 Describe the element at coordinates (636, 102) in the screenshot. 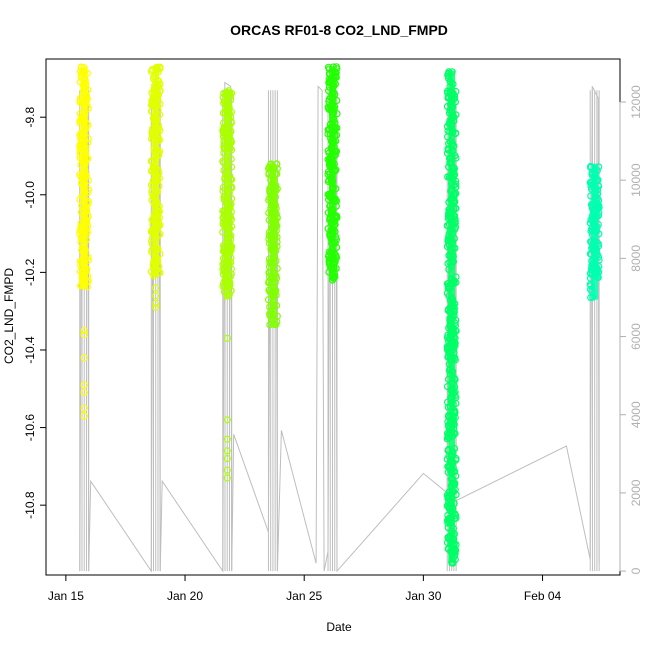

I see `y2-tick-label: 12000` at that location.